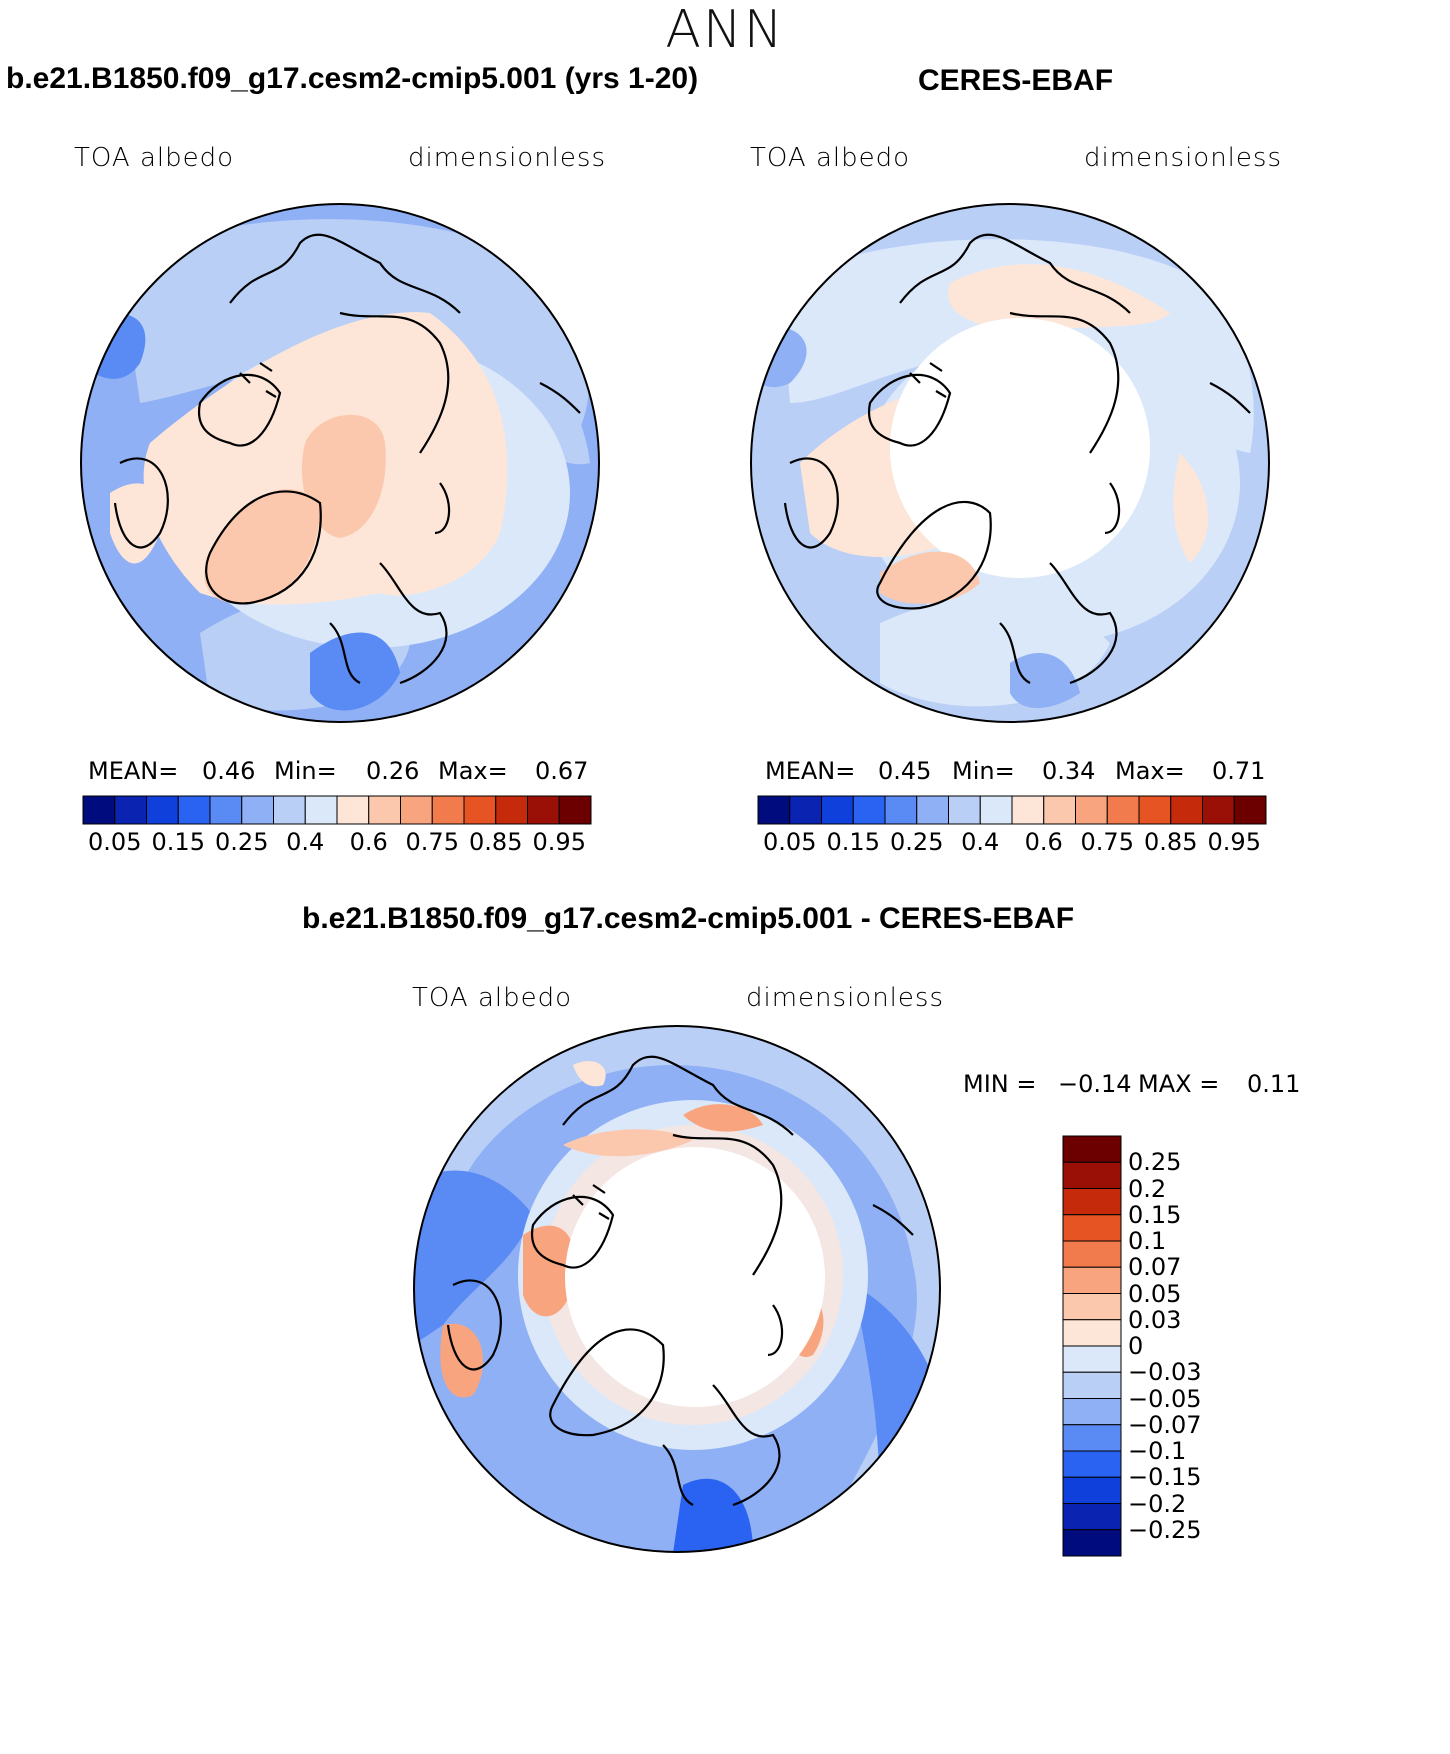  I want to click on model-min-label: Min=, so click(305, 771).